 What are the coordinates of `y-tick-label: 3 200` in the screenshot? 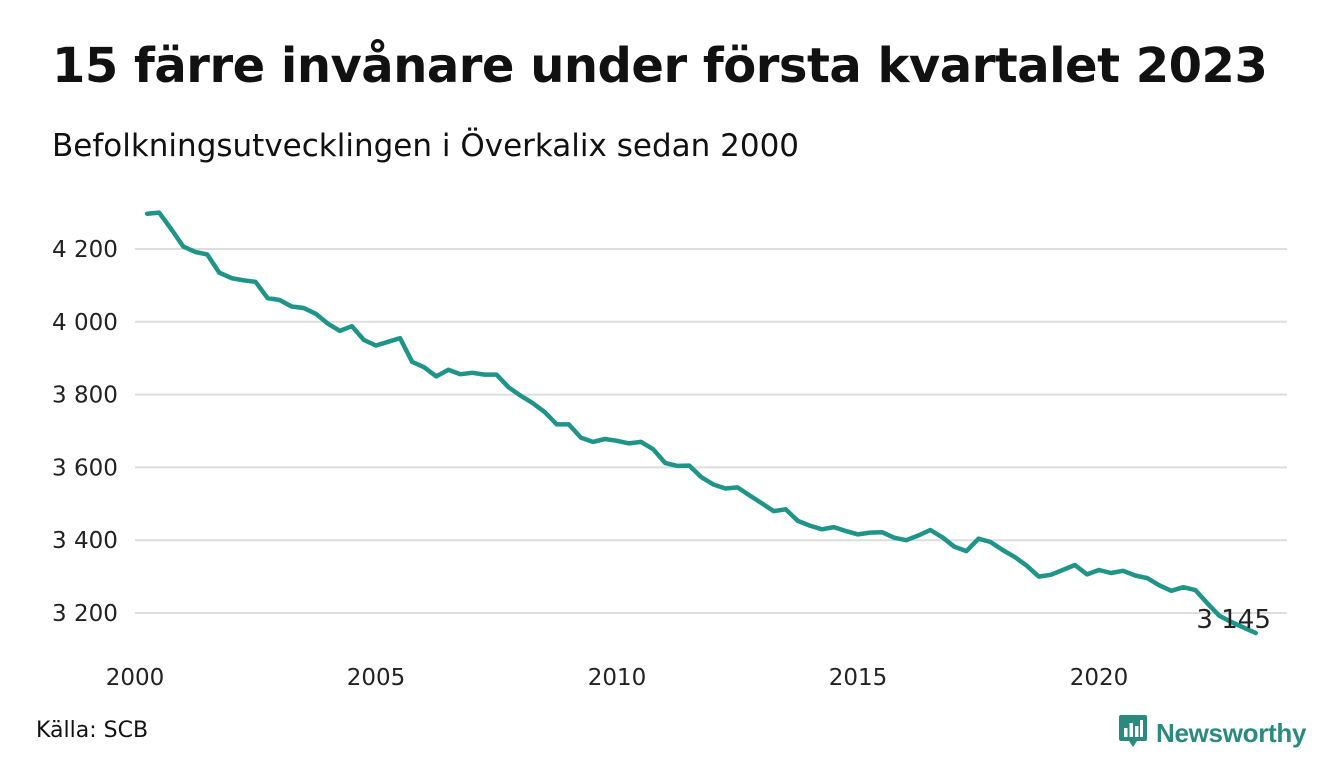 It's located at (85, 614).